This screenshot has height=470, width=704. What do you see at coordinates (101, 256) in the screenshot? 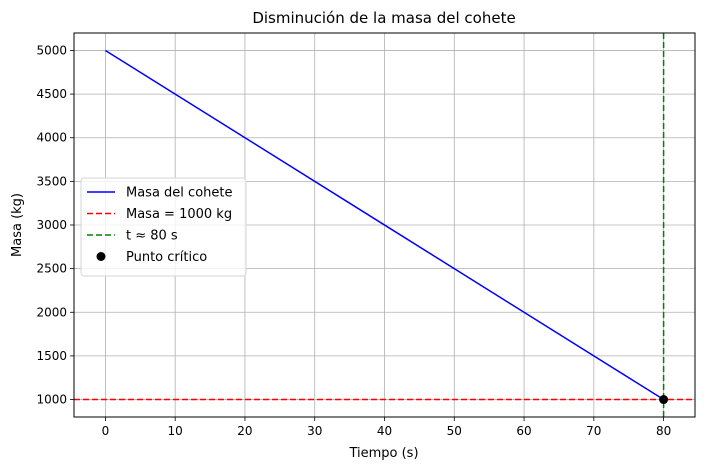
I see `legend-marker-point` at bounding box center [101, 256].